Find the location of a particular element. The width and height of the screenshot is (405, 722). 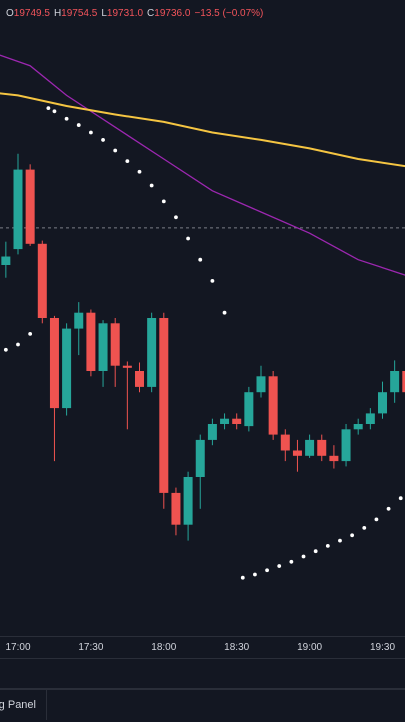

high-label: H is located at coordinates (57, 13).